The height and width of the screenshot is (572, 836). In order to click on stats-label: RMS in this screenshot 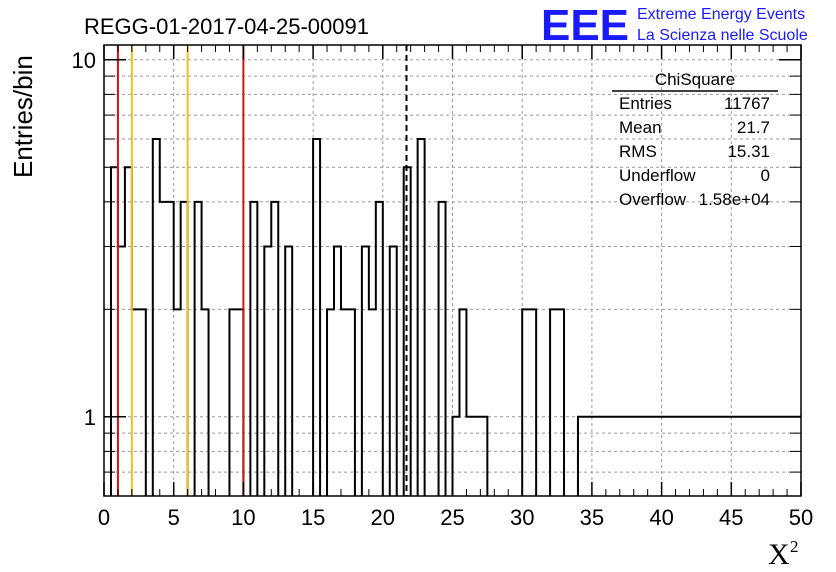, I will do `click(638, 151)`.